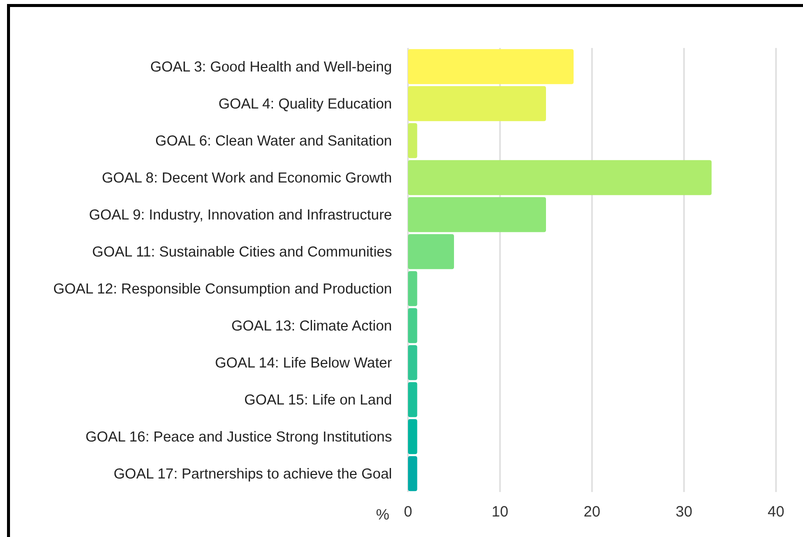 The height and width of the screenshot is (537, 803). What do you see at coordinates (238, 438) in the screenshot?
I see `y-tick-label: GOAL 16: Peace and Justice Strong Institutions` at bounding box center [238, 438].